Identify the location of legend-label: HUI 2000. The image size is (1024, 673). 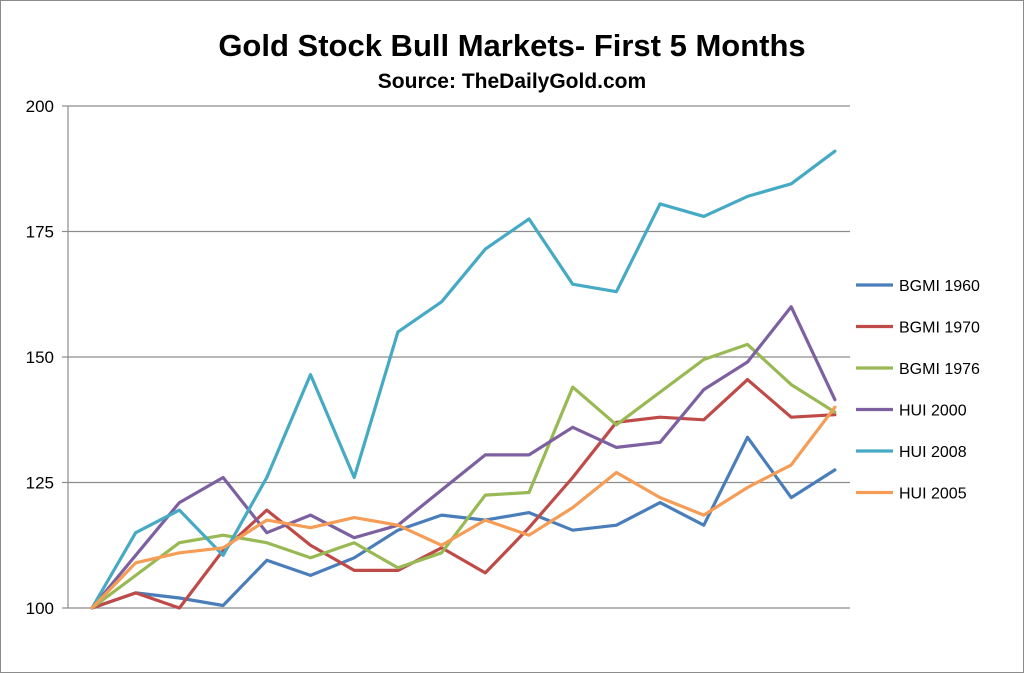
(933, 411).